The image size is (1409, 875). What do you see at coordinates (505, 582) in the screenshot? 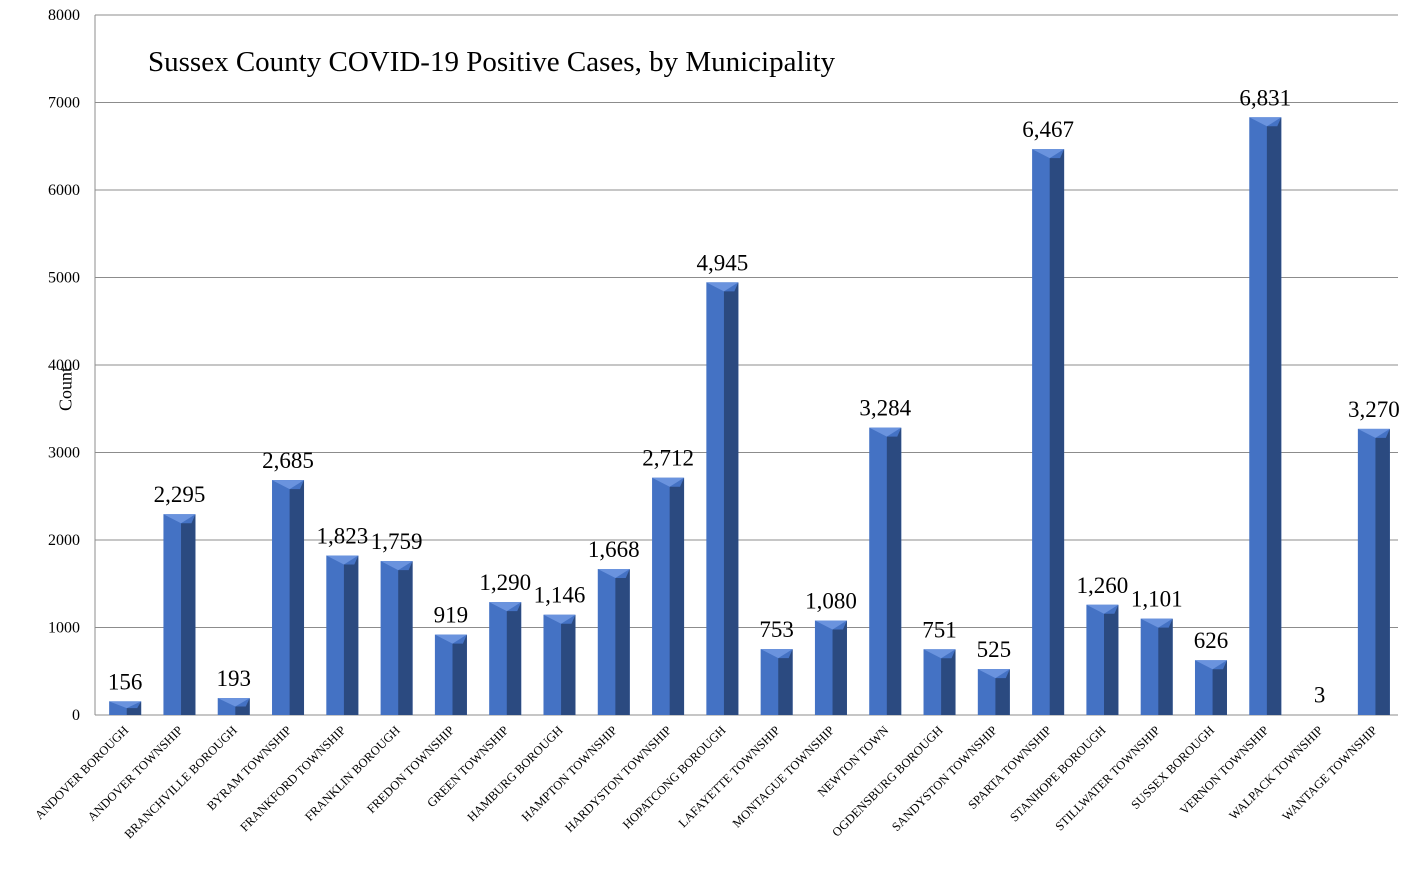
I see `data-label: 1,290` at bounding box center [505, 582].